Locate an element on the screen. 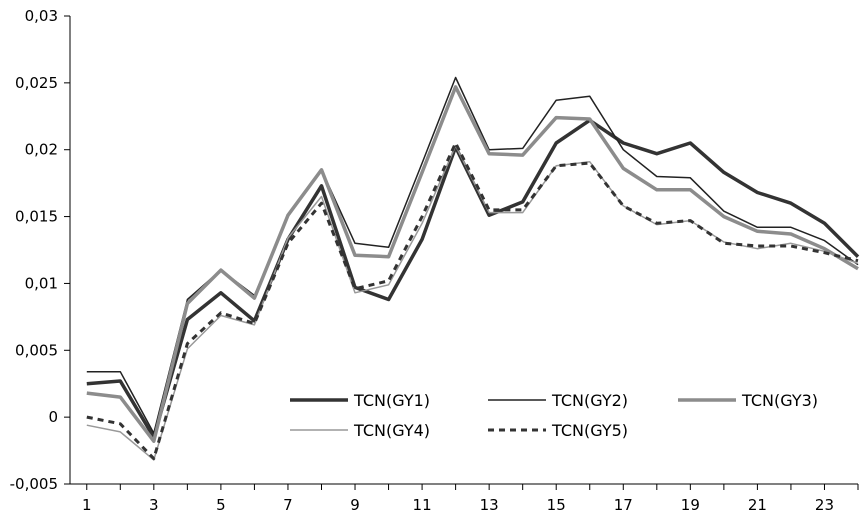 The width and height of the screenshot is (862, 525). x-tick-label: 17 is located at coordinates (623, 505).